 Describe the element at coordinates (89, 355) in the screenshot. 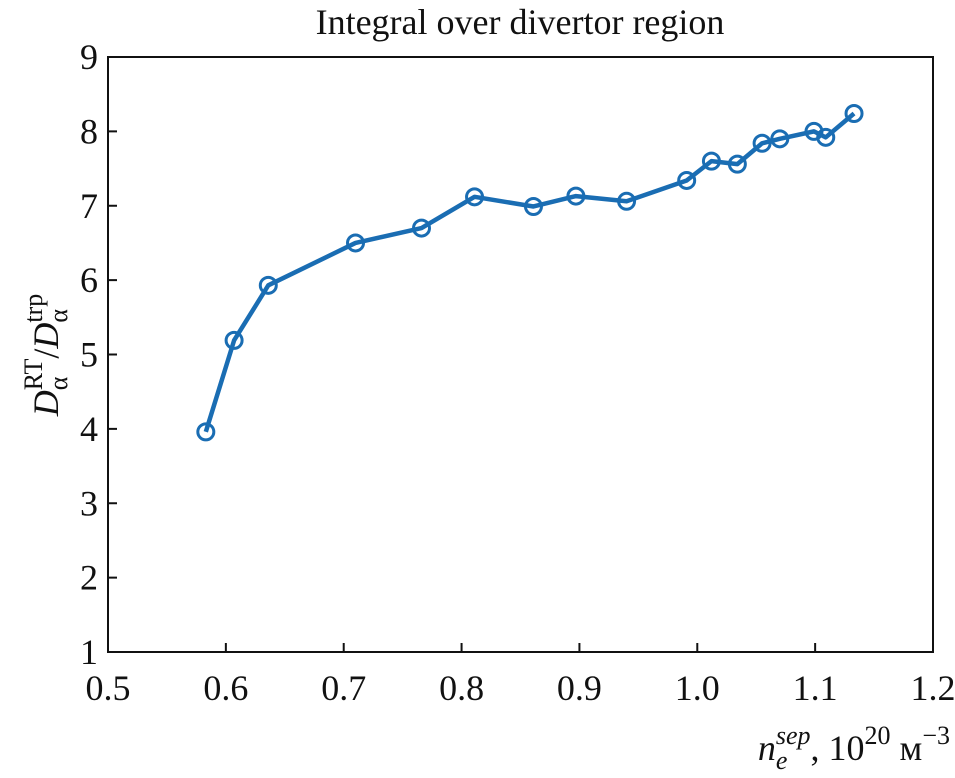

I see `y-tick-label: 5` at that location.